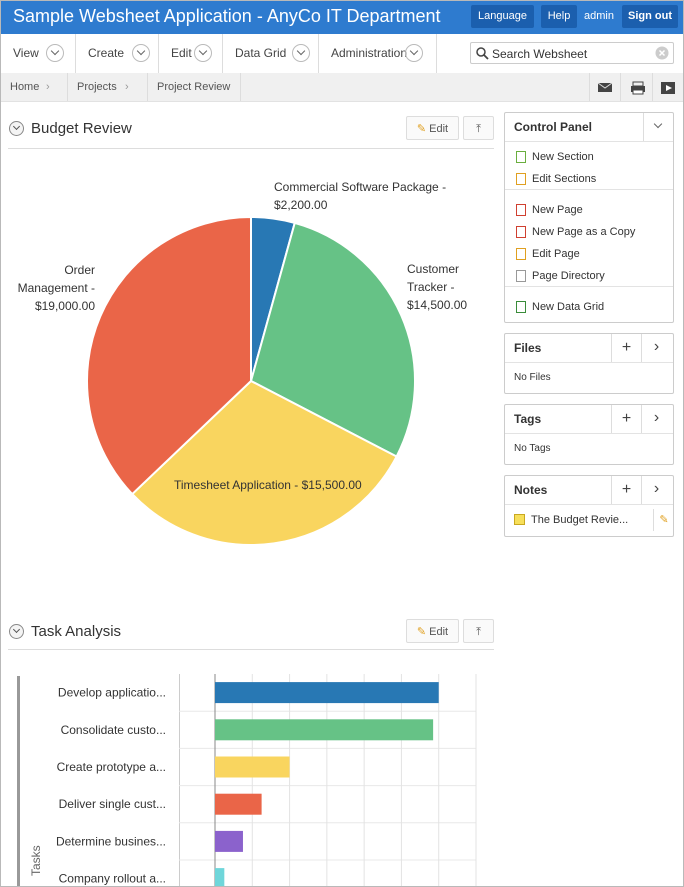  I want to click on panel-link: New Page, so click(557, 210).